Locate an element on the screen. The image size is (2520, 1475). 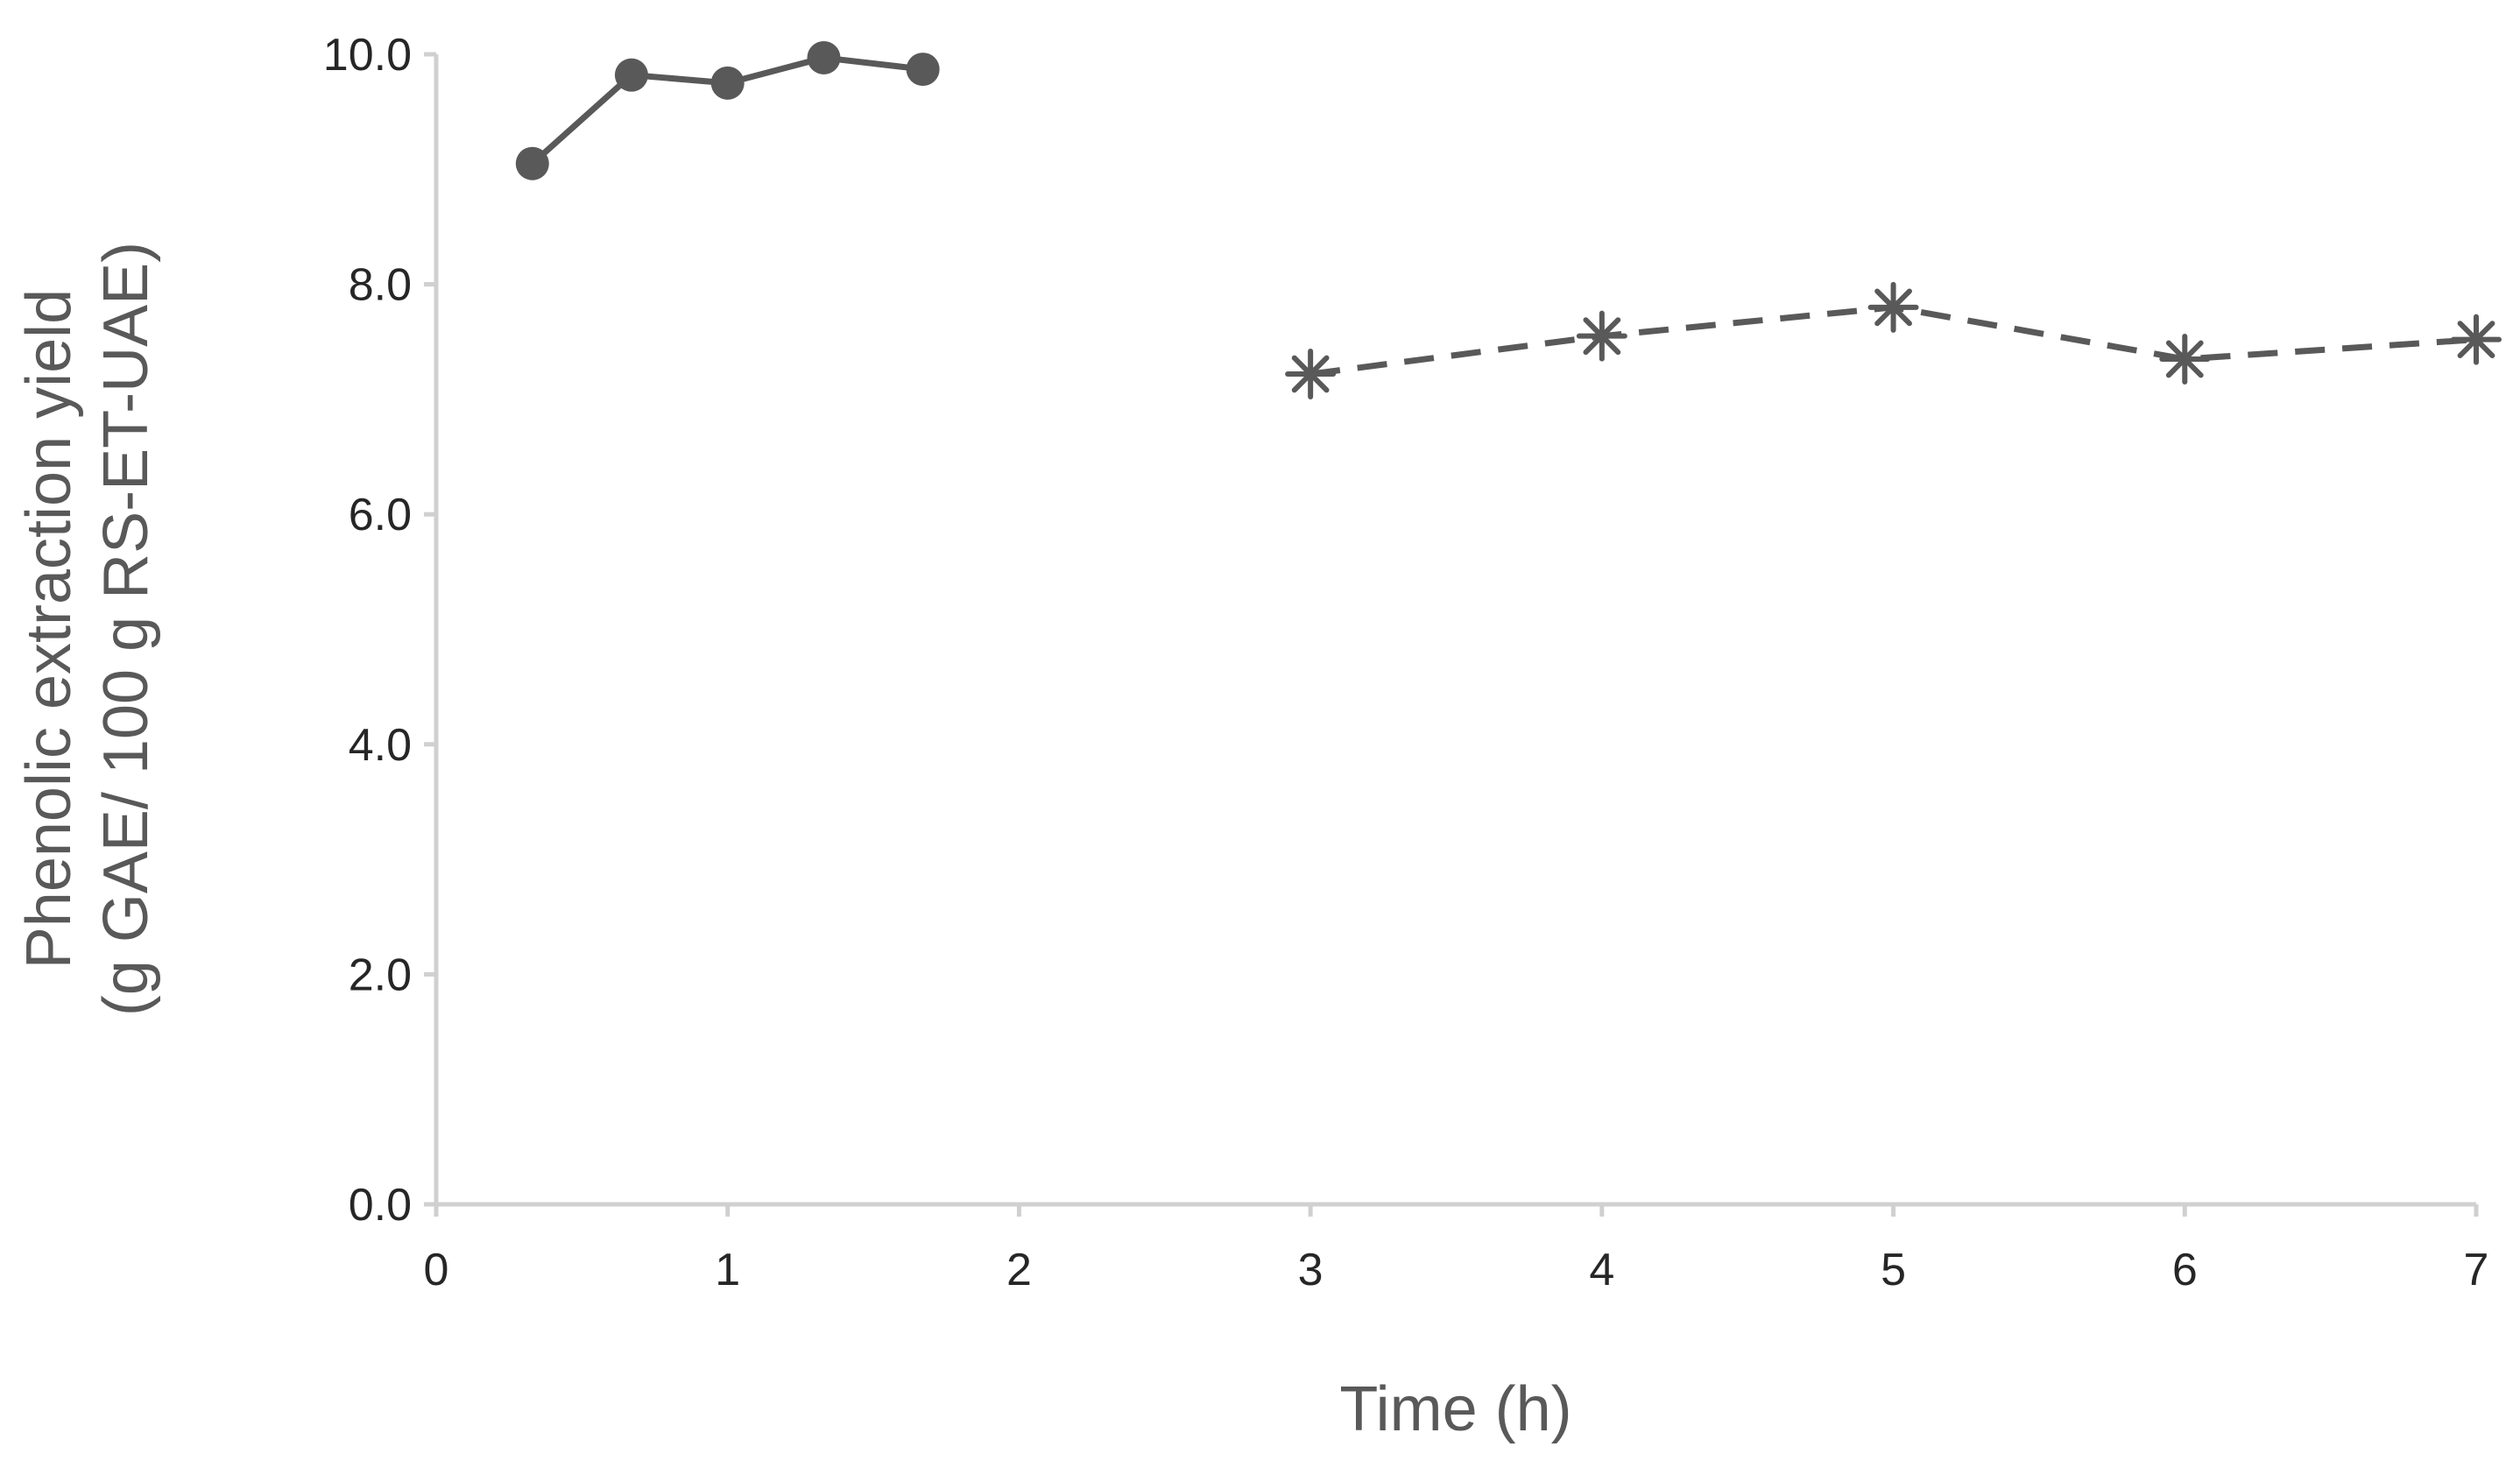
y-tick-label: 6.0 is located at coordinates (380, 515).